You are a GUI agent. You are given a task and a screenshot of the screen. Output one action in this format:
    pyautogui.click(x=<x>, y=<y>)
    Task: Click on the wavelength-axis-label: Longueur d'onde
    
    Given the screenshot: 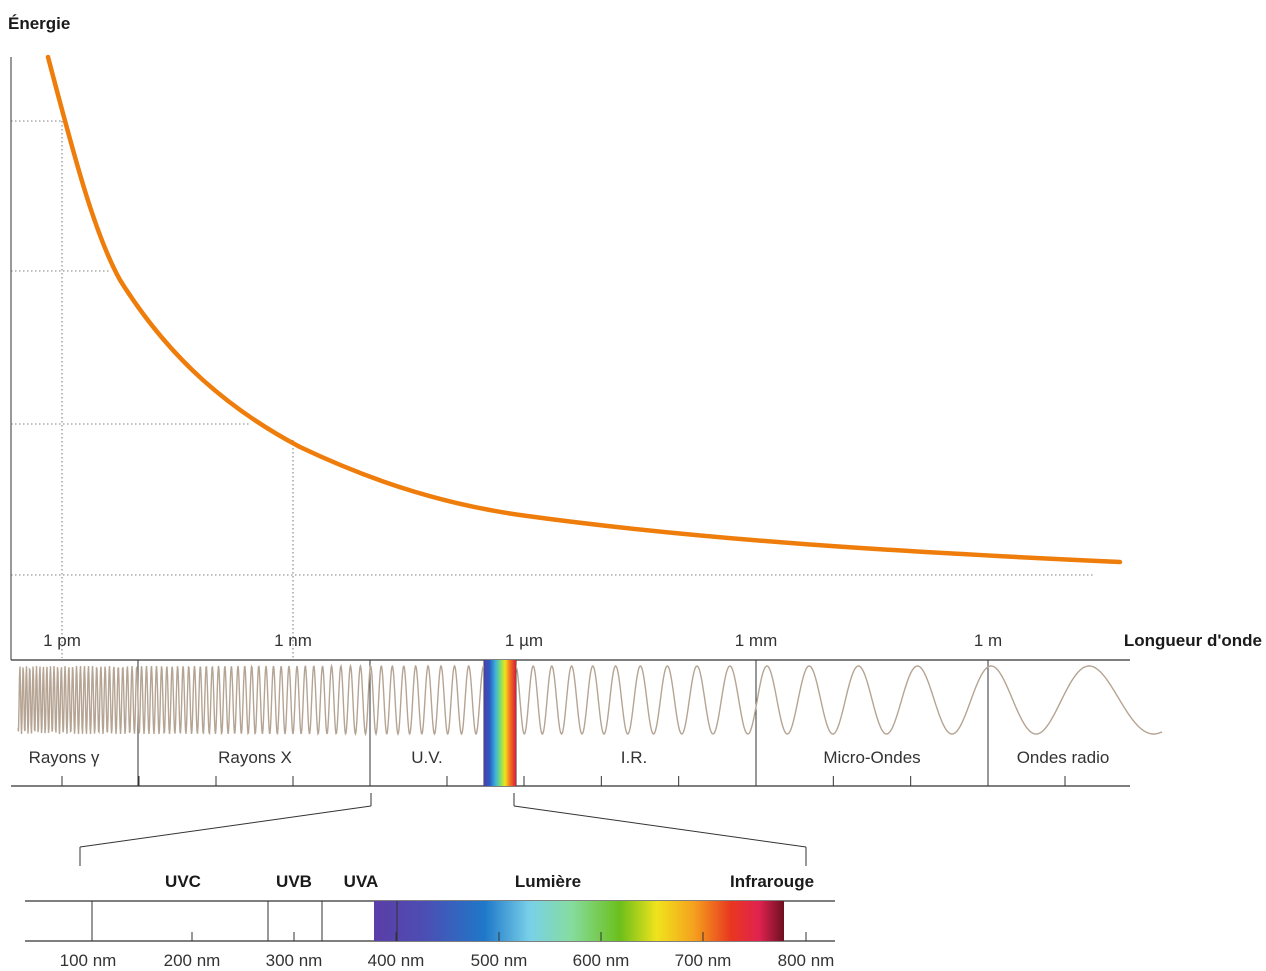 What is the action you would take?
    pyautogui.click(x=1193, y=640)
    